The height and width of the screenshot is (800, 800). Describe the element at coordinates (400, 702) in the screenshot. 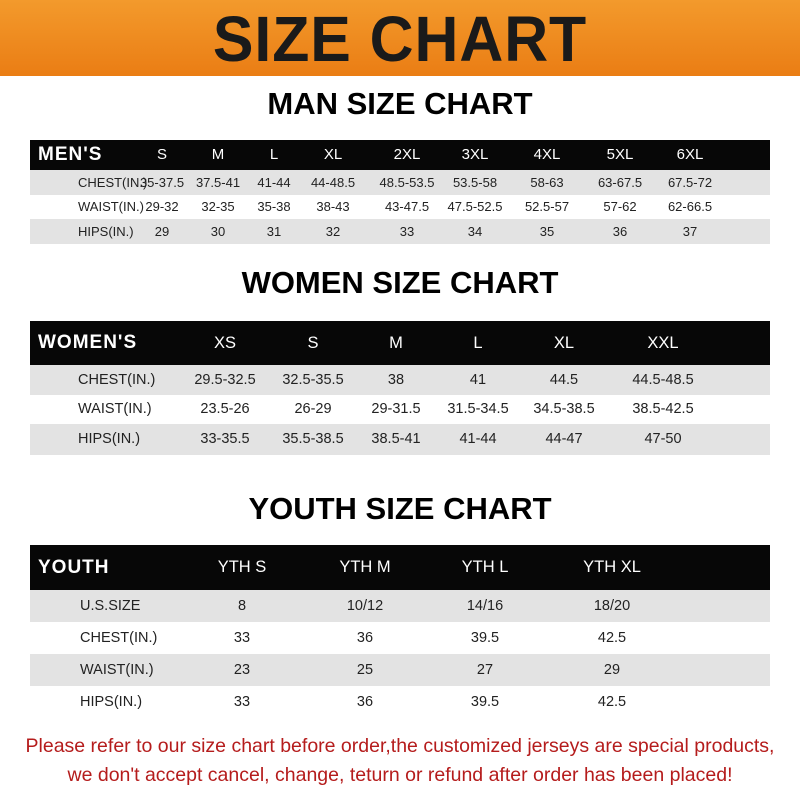

I see `table-row: HIPS(IN.) 33 36 39.5 42.5` at that location.